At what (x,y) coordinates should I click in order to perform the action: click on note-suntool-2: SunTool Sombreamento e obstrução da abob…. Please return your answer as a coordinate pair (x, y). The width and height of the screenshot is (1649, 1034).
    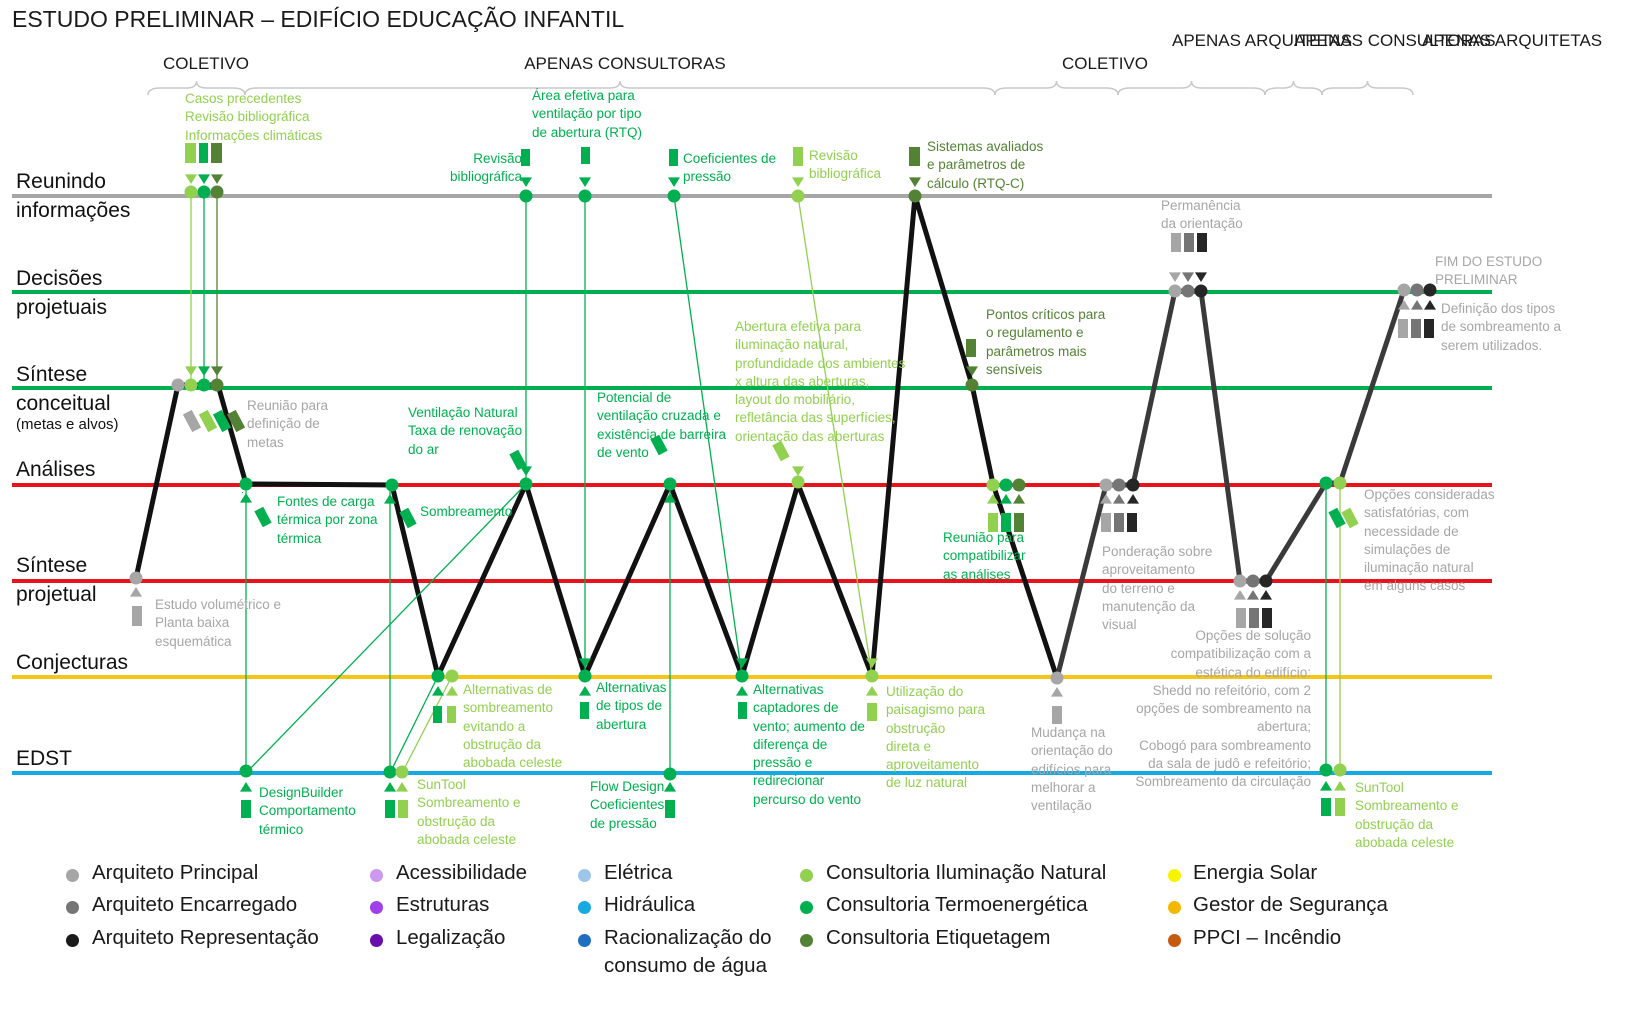
    Looking at the image, I should click on (1407, 815).